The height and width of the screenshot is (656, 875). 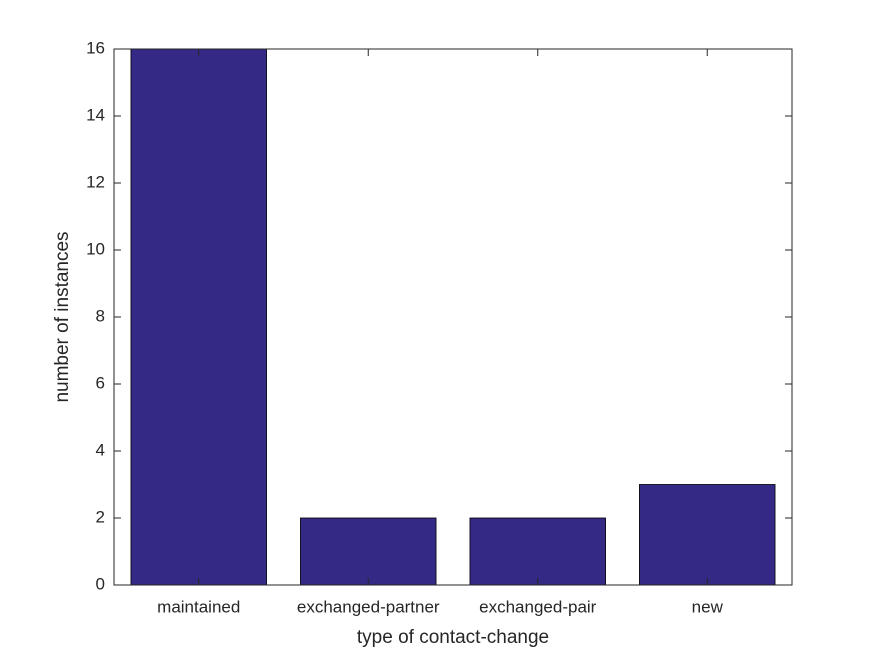 What do you see at coordinates (62, 316) in the screenshot?
I see `y-axis-label: number of instances` at bounding box center [62, 316].